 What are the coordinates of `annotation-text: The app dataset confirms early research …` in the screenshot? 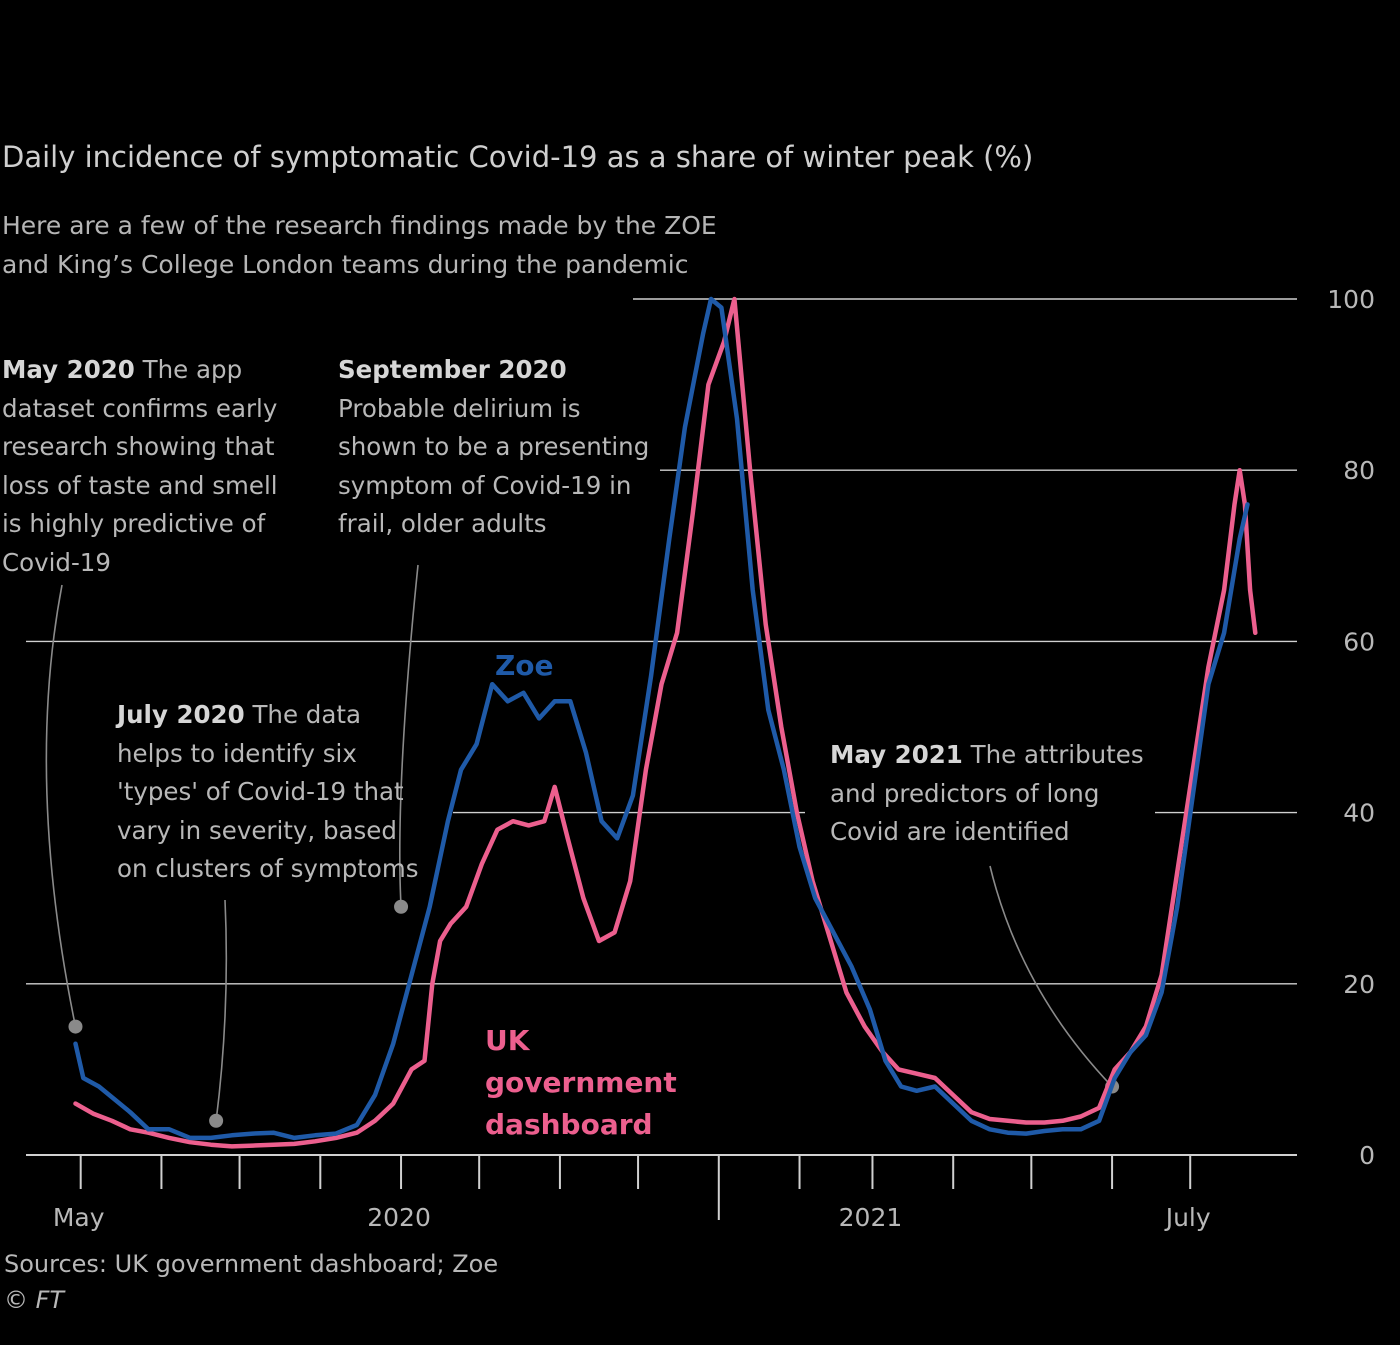 It's located at (140, 466).